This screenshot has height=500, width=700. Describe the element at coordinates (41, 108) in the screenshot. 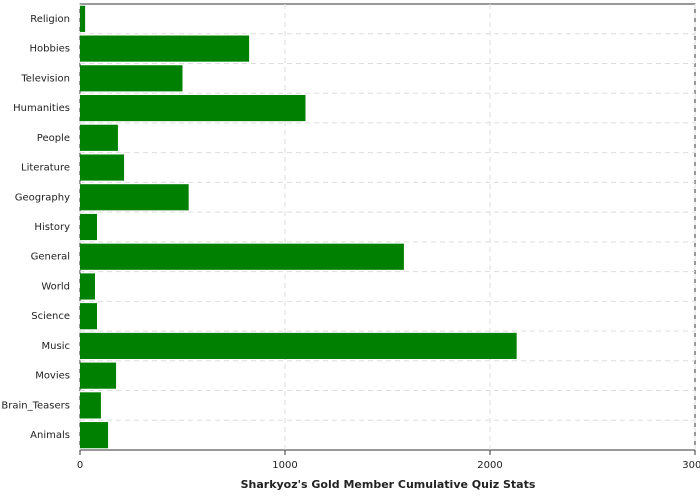

I see `y-tick-label: Humanities` at that location.